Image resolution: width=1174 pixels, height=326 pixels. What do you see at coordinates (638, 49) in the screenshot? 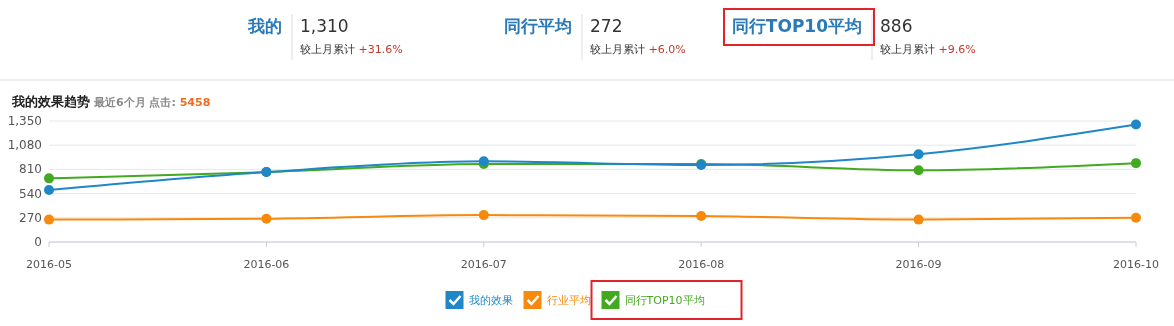
I see `text: 较上月累计 +6.0%` at bounding box center [638, 49].